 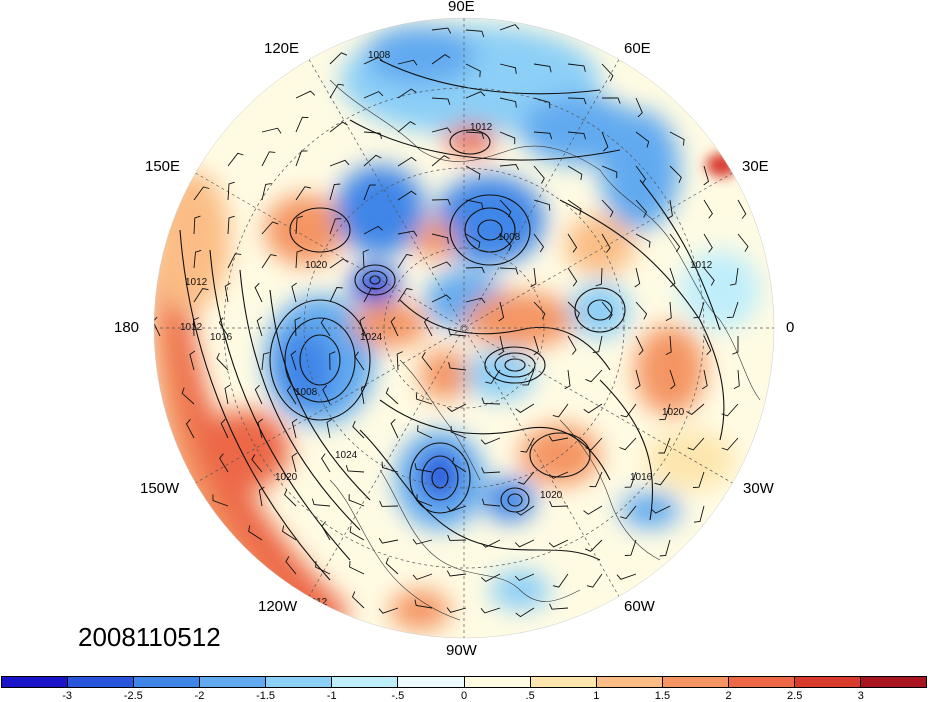 What do you see at coordinates (331, 696) in the screenshot?
I see `colorbar-tick-label: -1` at bounding box center [331, 696].